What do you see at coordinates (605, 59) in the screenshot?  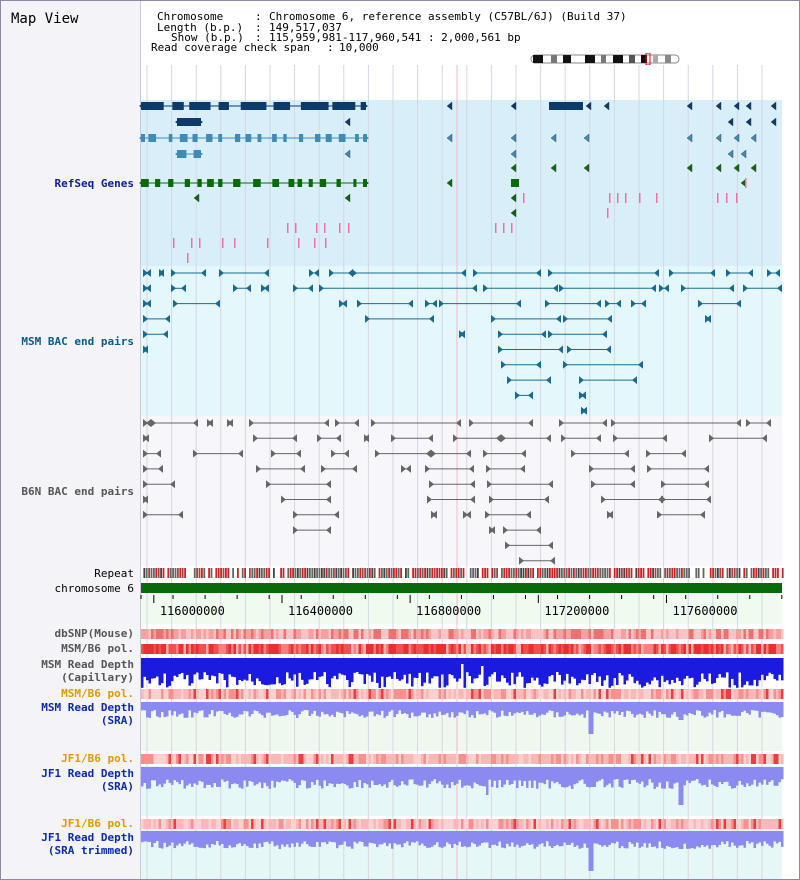 I see `chromosome-ideogram` at bounding box center [605, 59].